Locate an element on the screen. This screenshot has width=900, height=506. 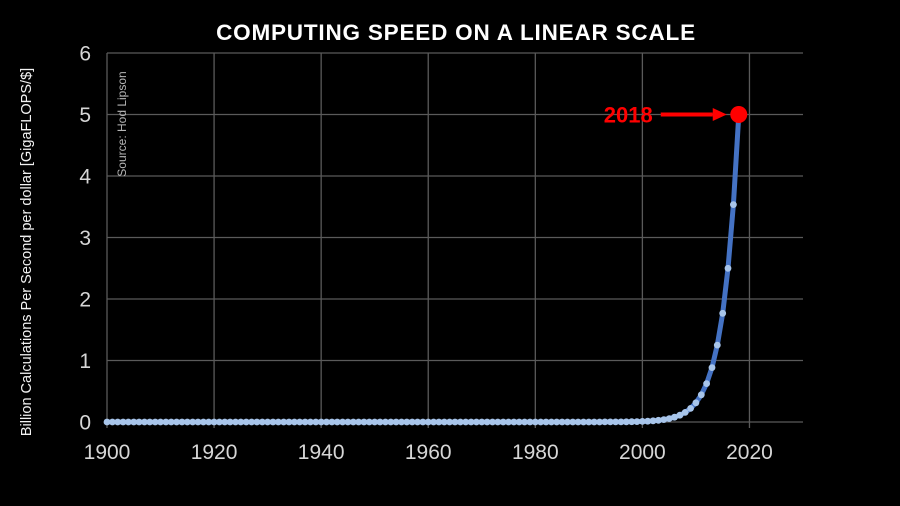
chart-title: COMPUTING SPEED ON A LINEAR SCALE is located at coordinates (456, 32).